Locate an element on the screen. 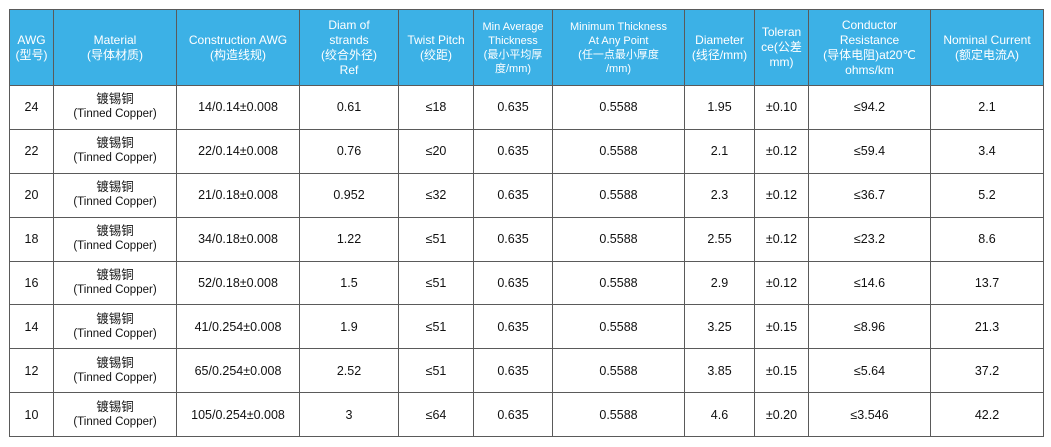 The image size is (1051, 447). header-twist-pitch: Twist Pitch (绞距) is located at coordinates (436, 47).